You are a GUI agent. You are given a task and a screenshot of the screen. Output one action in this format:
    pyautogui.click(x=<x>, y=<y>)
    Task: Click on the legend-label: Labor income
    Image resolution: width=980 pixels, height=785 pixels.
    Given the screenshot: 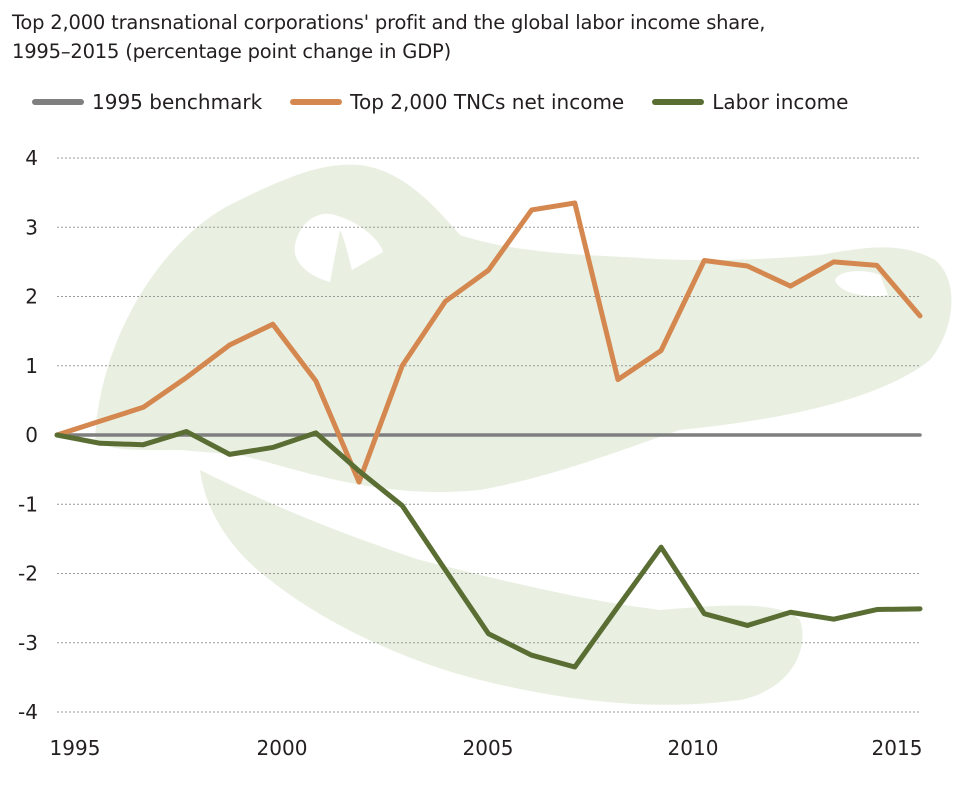 What is the action you would take?
    pyautogui.click(x=780, y=102)
    